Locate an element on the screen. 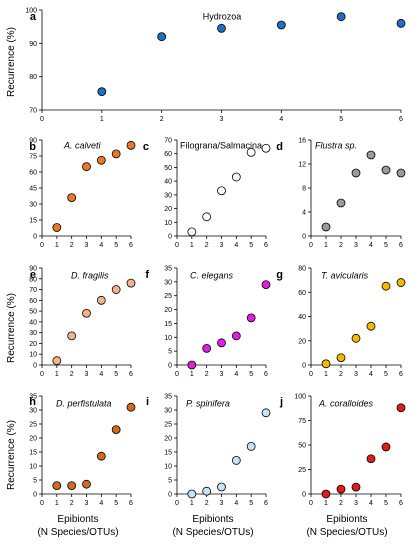 The width and height of the screenshot is (418, 550). y-tick-label: 80 is located at coordinates (33, 279).